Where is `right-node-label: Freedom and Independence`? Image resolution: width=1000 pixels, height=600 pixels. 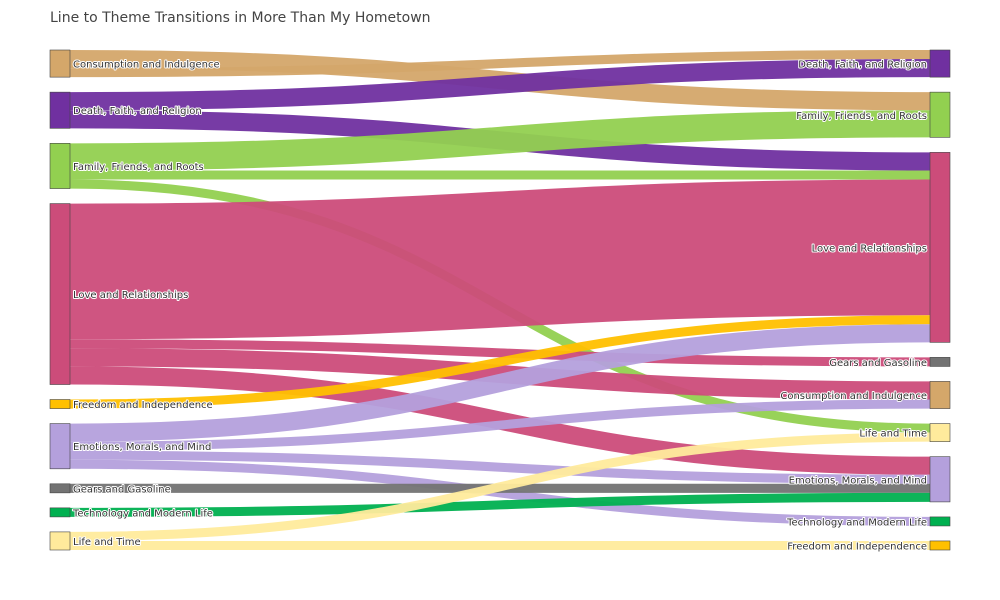
right-node-label: Freedom and Independence is located at coordinates (857, 546).